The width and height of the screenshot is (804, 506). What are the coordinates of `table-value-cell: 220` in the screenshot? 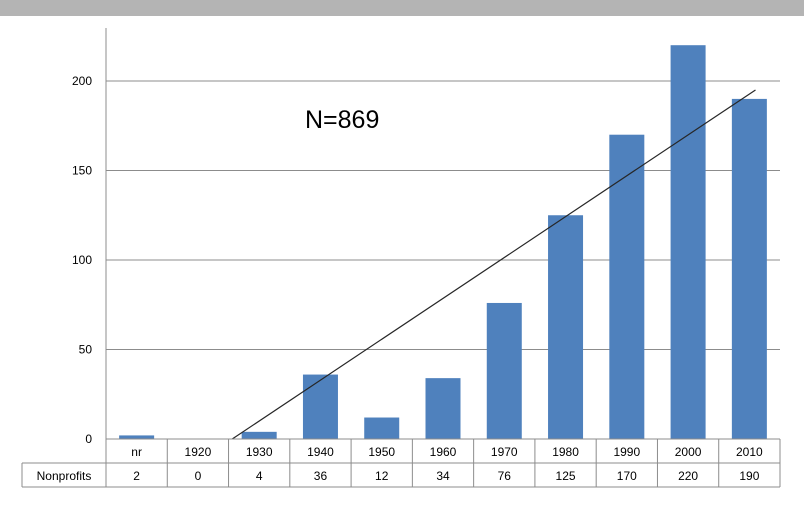 It's located at (688, 476).